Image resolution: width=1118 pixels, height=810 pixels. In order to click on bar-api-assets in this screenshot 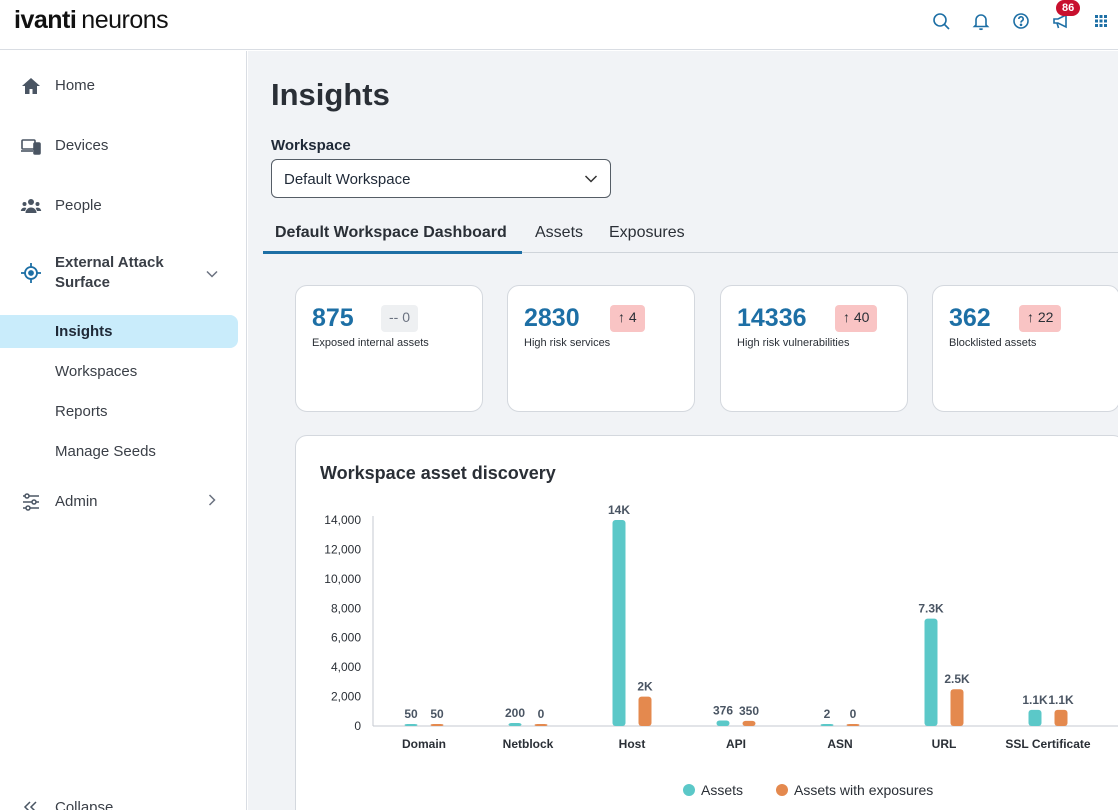, I will do `click(723, 723)`.